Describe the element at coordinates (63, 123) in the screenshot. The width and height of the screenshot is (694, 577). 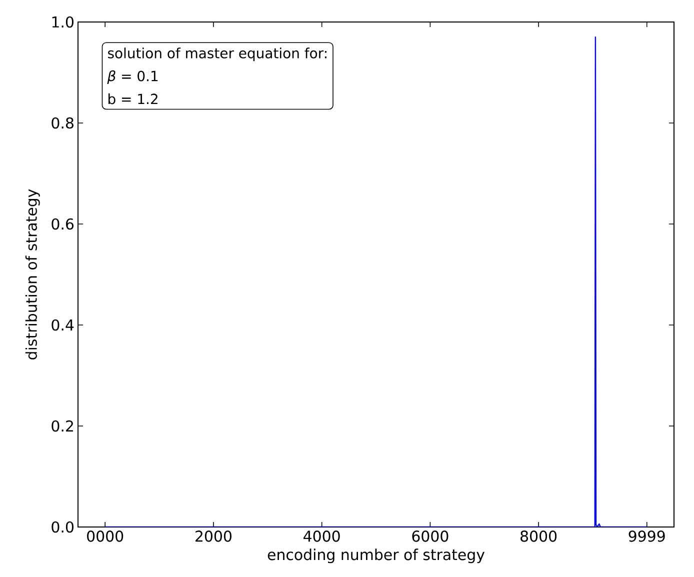
I see `y-tick-label: 0.8` at that location.